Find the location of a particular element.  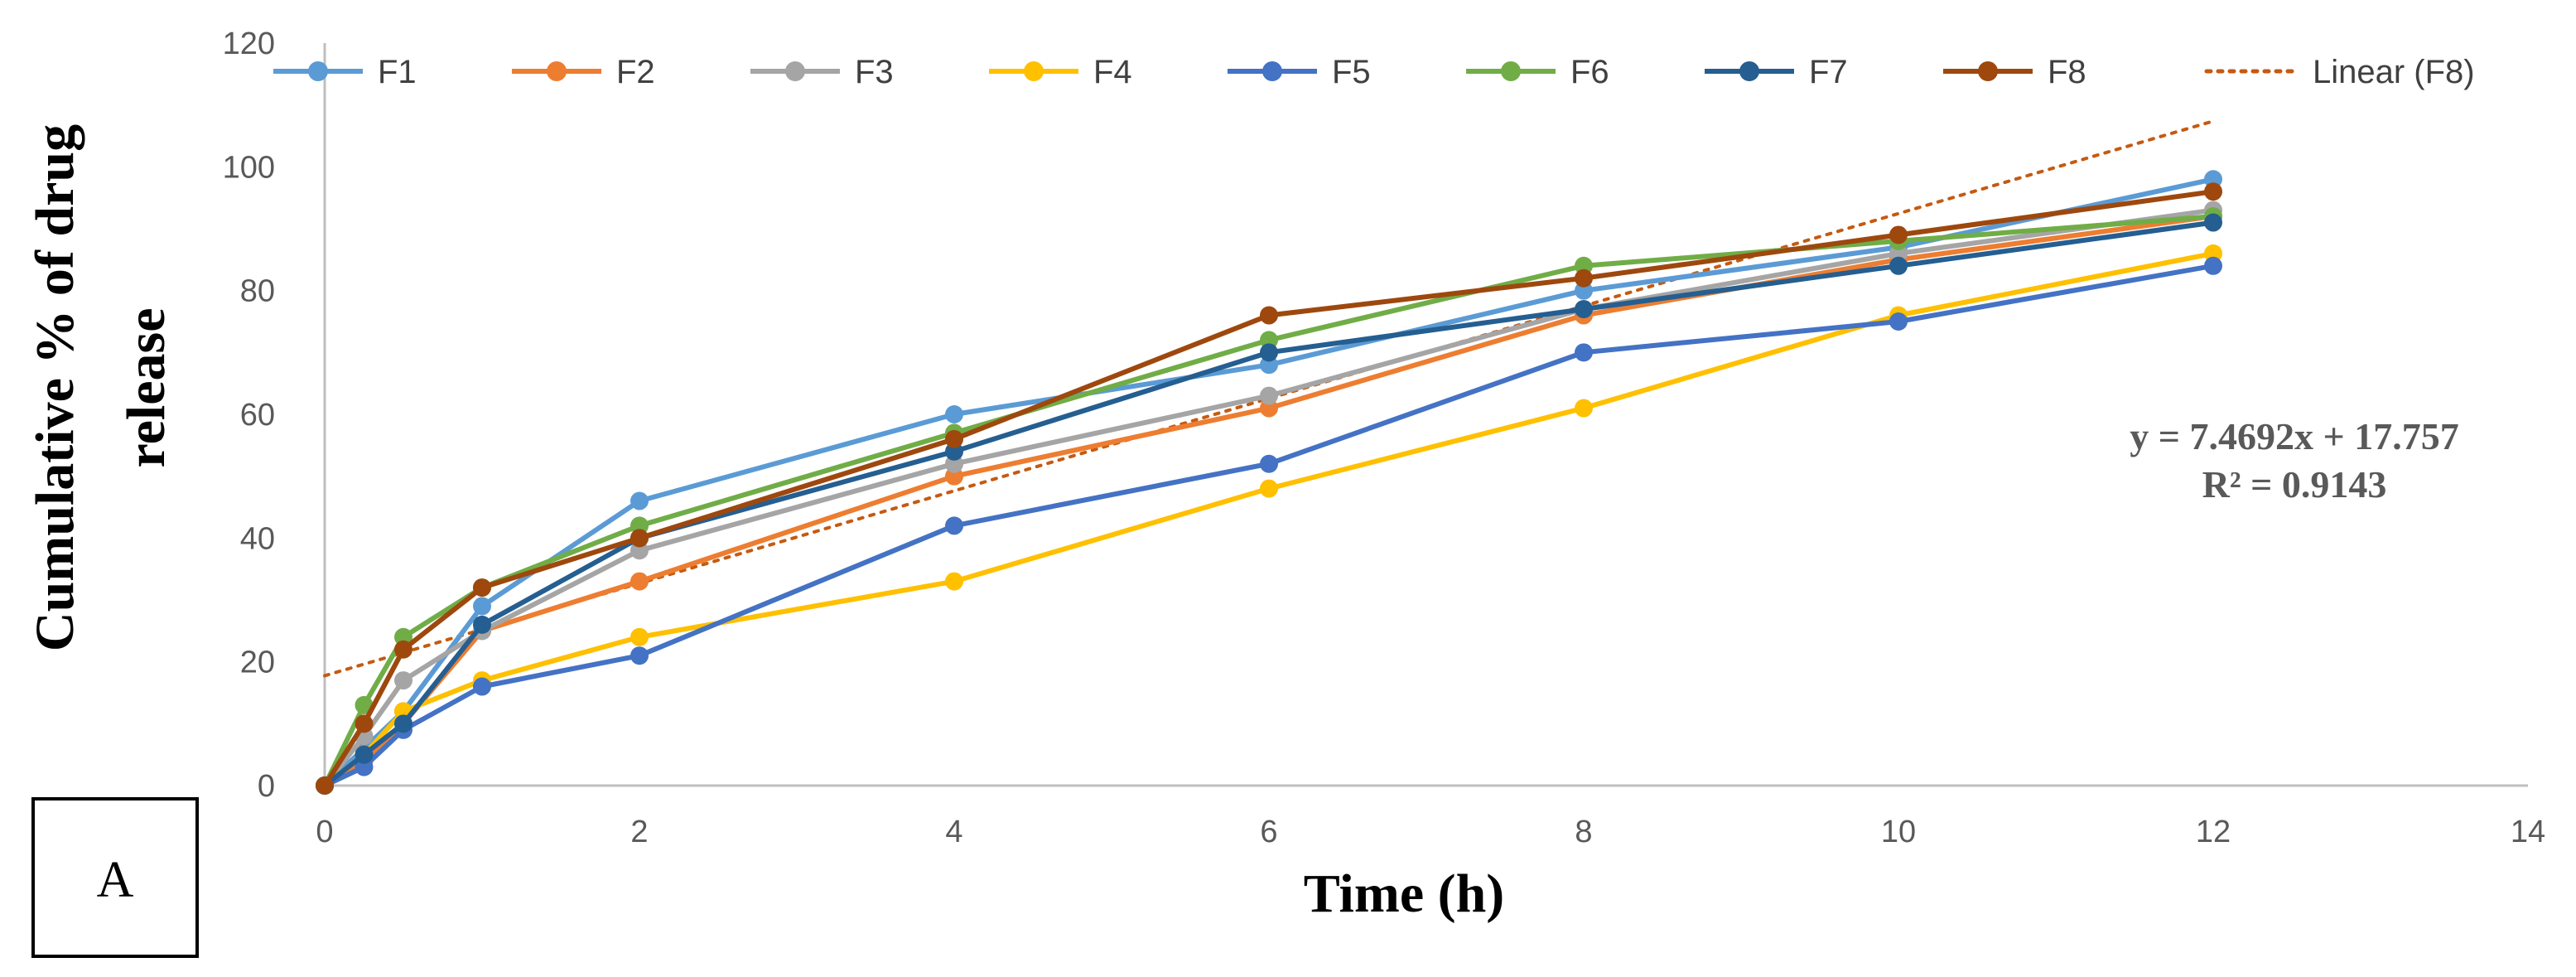

legend-entry-f3: F3 is located at coordinates (822, 72).